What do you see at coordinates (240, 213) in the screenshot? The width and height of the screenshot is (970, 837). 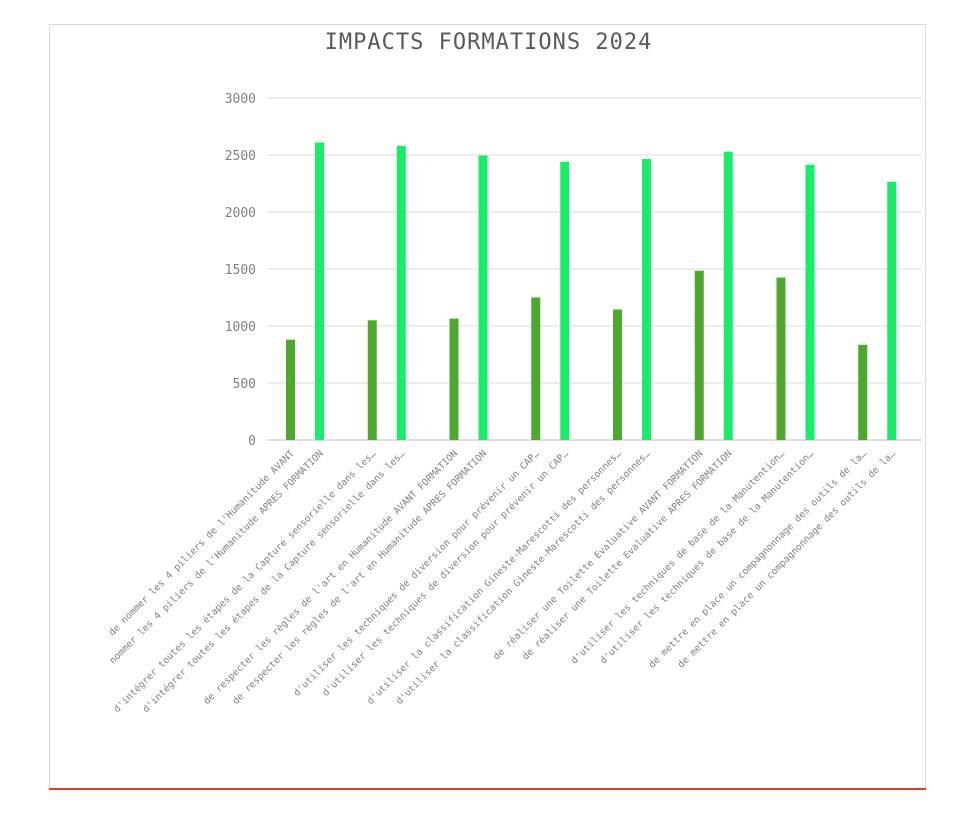 I see `y-tick-label: 2000` at bounding box center [240, 213].